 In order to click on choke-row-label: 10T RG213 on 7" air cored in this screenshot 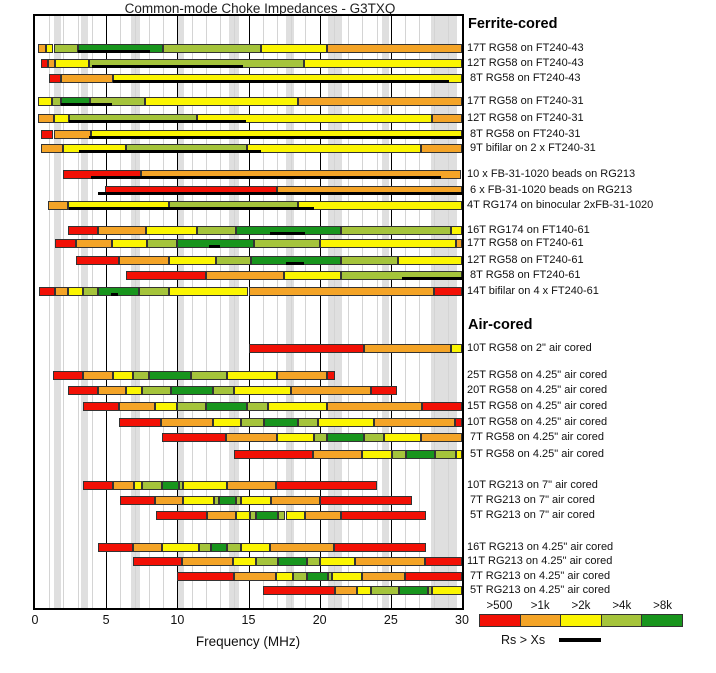, I will do `click(532, 485)`.